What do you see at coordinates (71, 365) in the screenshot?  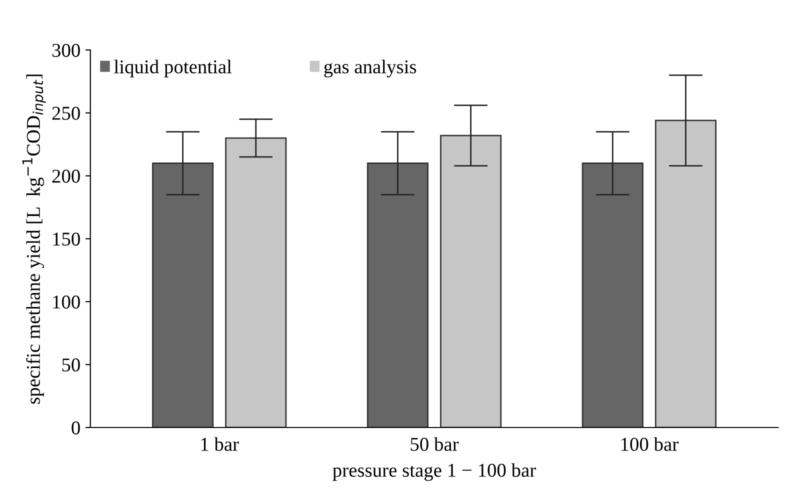 I see `y-tick-label: 50` at bounding box center [71, 365].